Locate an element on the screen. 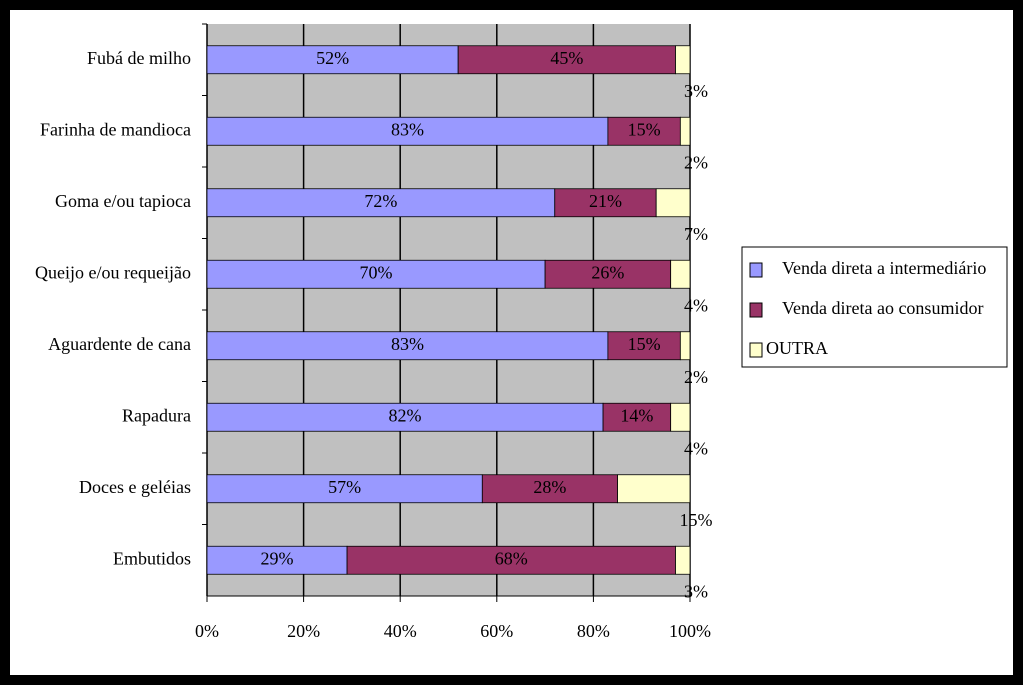 This screenshot has width=1023, height=685. data-label: 57% is located at coordinates (344, 487).